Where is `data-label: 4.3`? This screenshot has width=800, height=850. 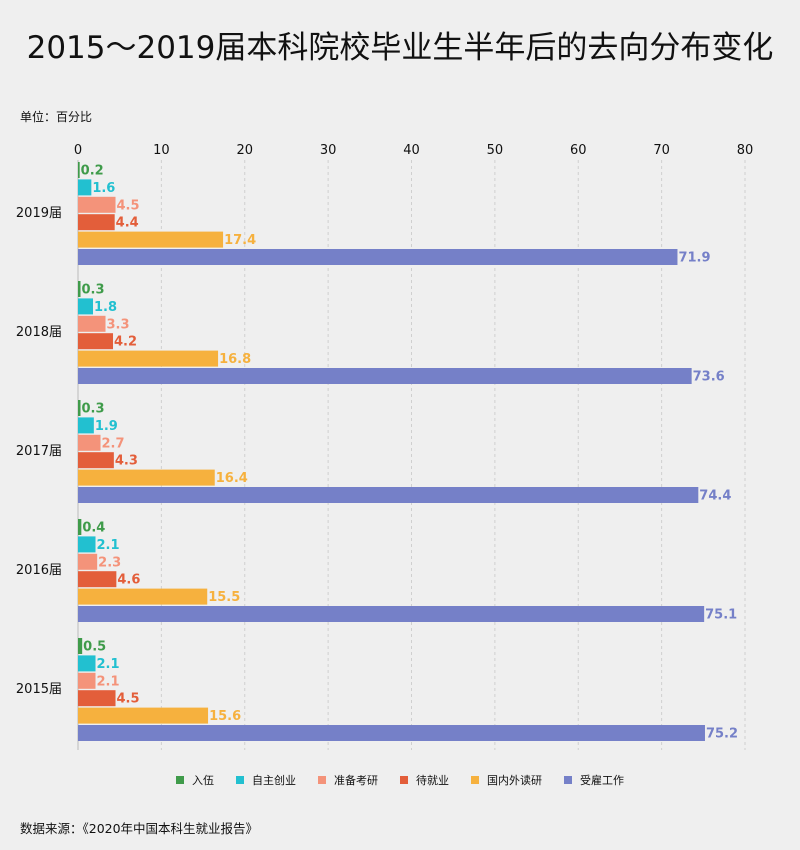 data-label: 4.3 is located at coordinates (126, 461).